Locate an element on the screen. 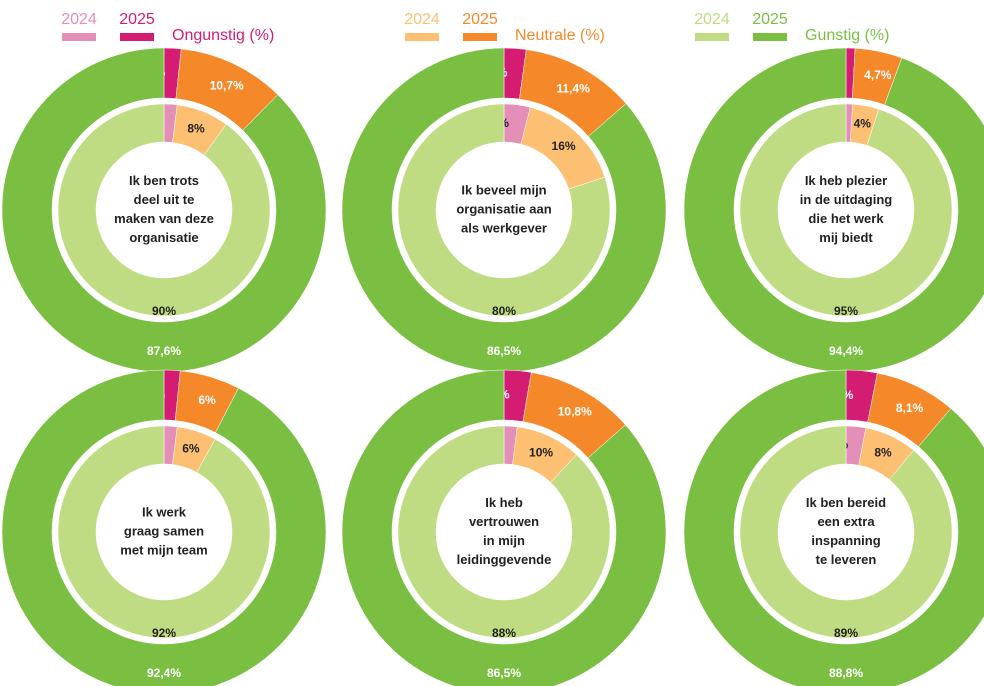  donut-title: mij biedt is located at coordinates (846, 237).